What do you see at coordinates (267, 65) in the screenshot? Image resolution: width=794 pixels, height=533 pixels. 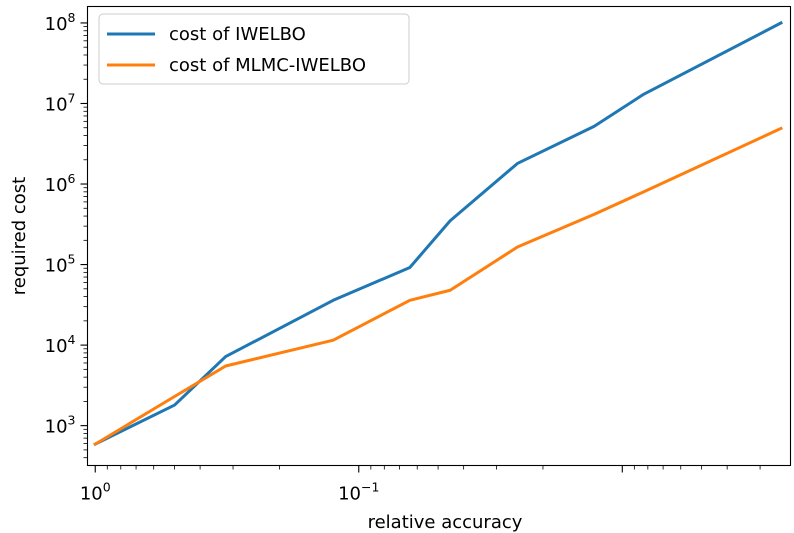 I see `legend-label-mlmc-iwelbo: cost of MLMC-IWELBO` at bounding box center [267, 65].